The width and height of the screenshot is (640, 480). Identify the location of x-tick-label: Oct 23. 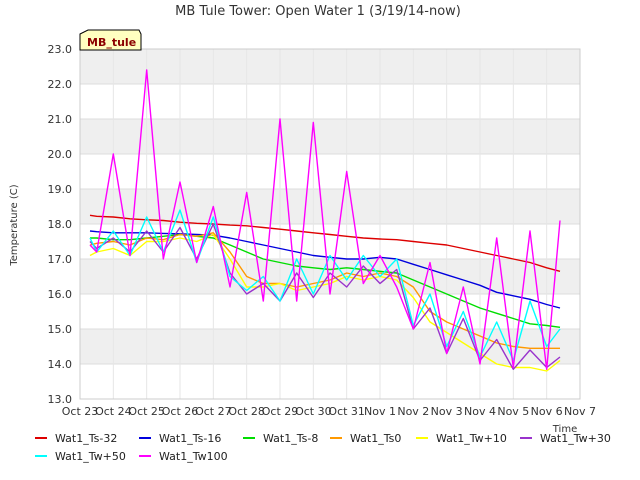
(80, 411).